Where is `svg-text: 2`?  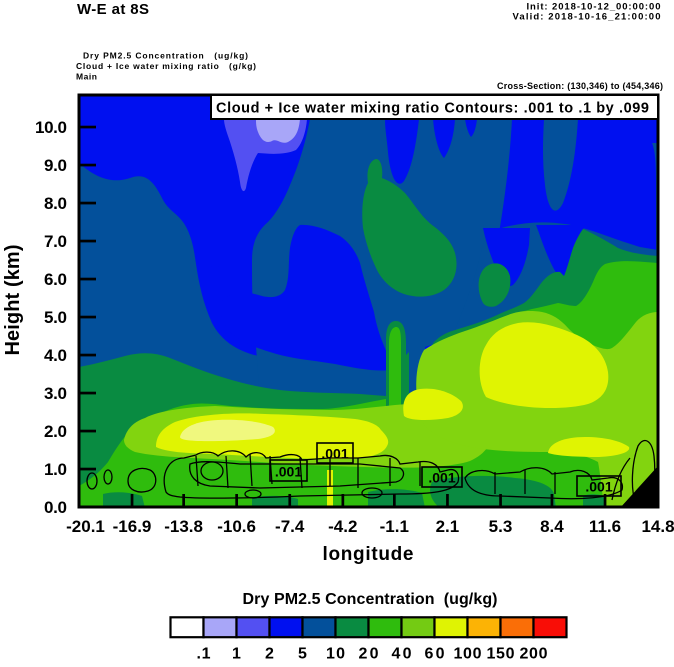 svg-text: 2 is located at coordinates (269, 654).